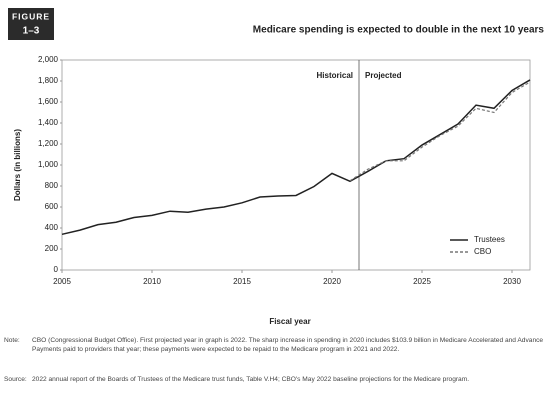  Describe the element at coordinates (17, 165) in the screenshot. I see `y-axis-label: Dollars (in billions)` at that location.